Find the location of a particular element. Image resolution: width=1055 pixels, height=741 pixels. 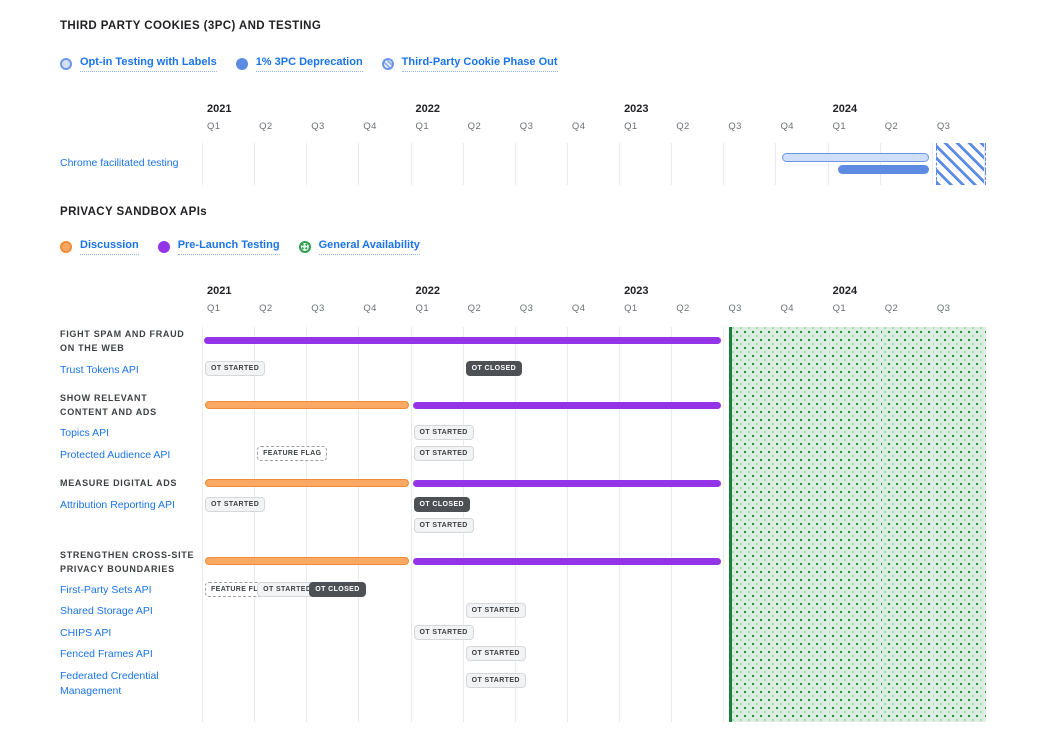

legend-item-discussion: Discussion is located at coordinates (99, 247).